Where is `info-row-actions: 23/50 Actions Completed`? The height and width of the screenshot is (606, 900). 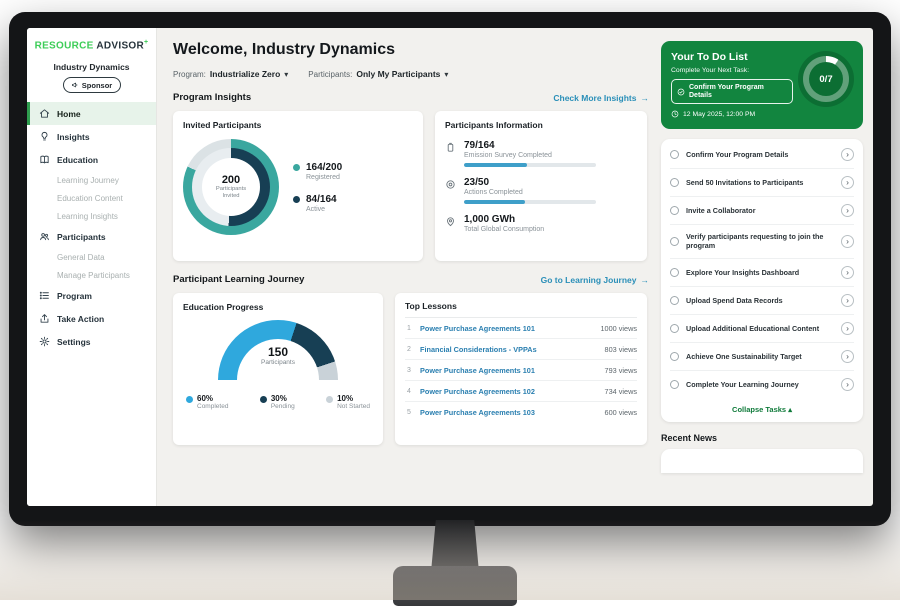
info-row-actions: 23/50 Actions Completed is located at coordinates (541, 190).